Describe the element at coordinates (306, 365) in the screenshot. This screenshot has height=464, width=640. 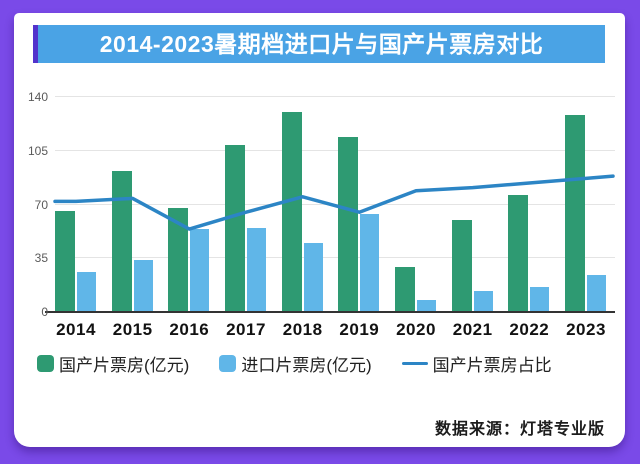
I see `legend-label-import: 进口片票房(亿元)` at that location.